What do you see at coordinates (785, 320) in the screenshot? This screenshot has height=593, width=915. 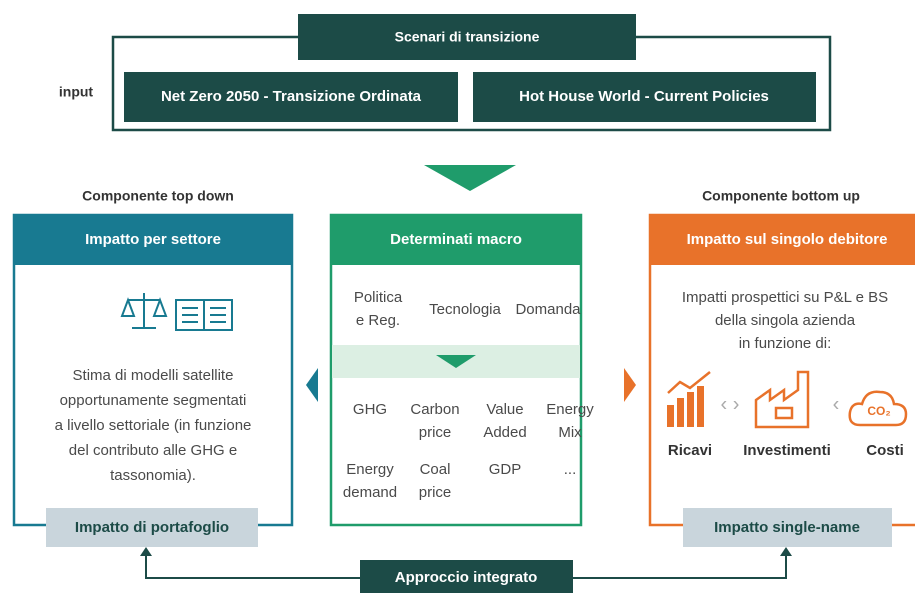 I see `description-line: della singola azienda` at bounding box center [785, 320].